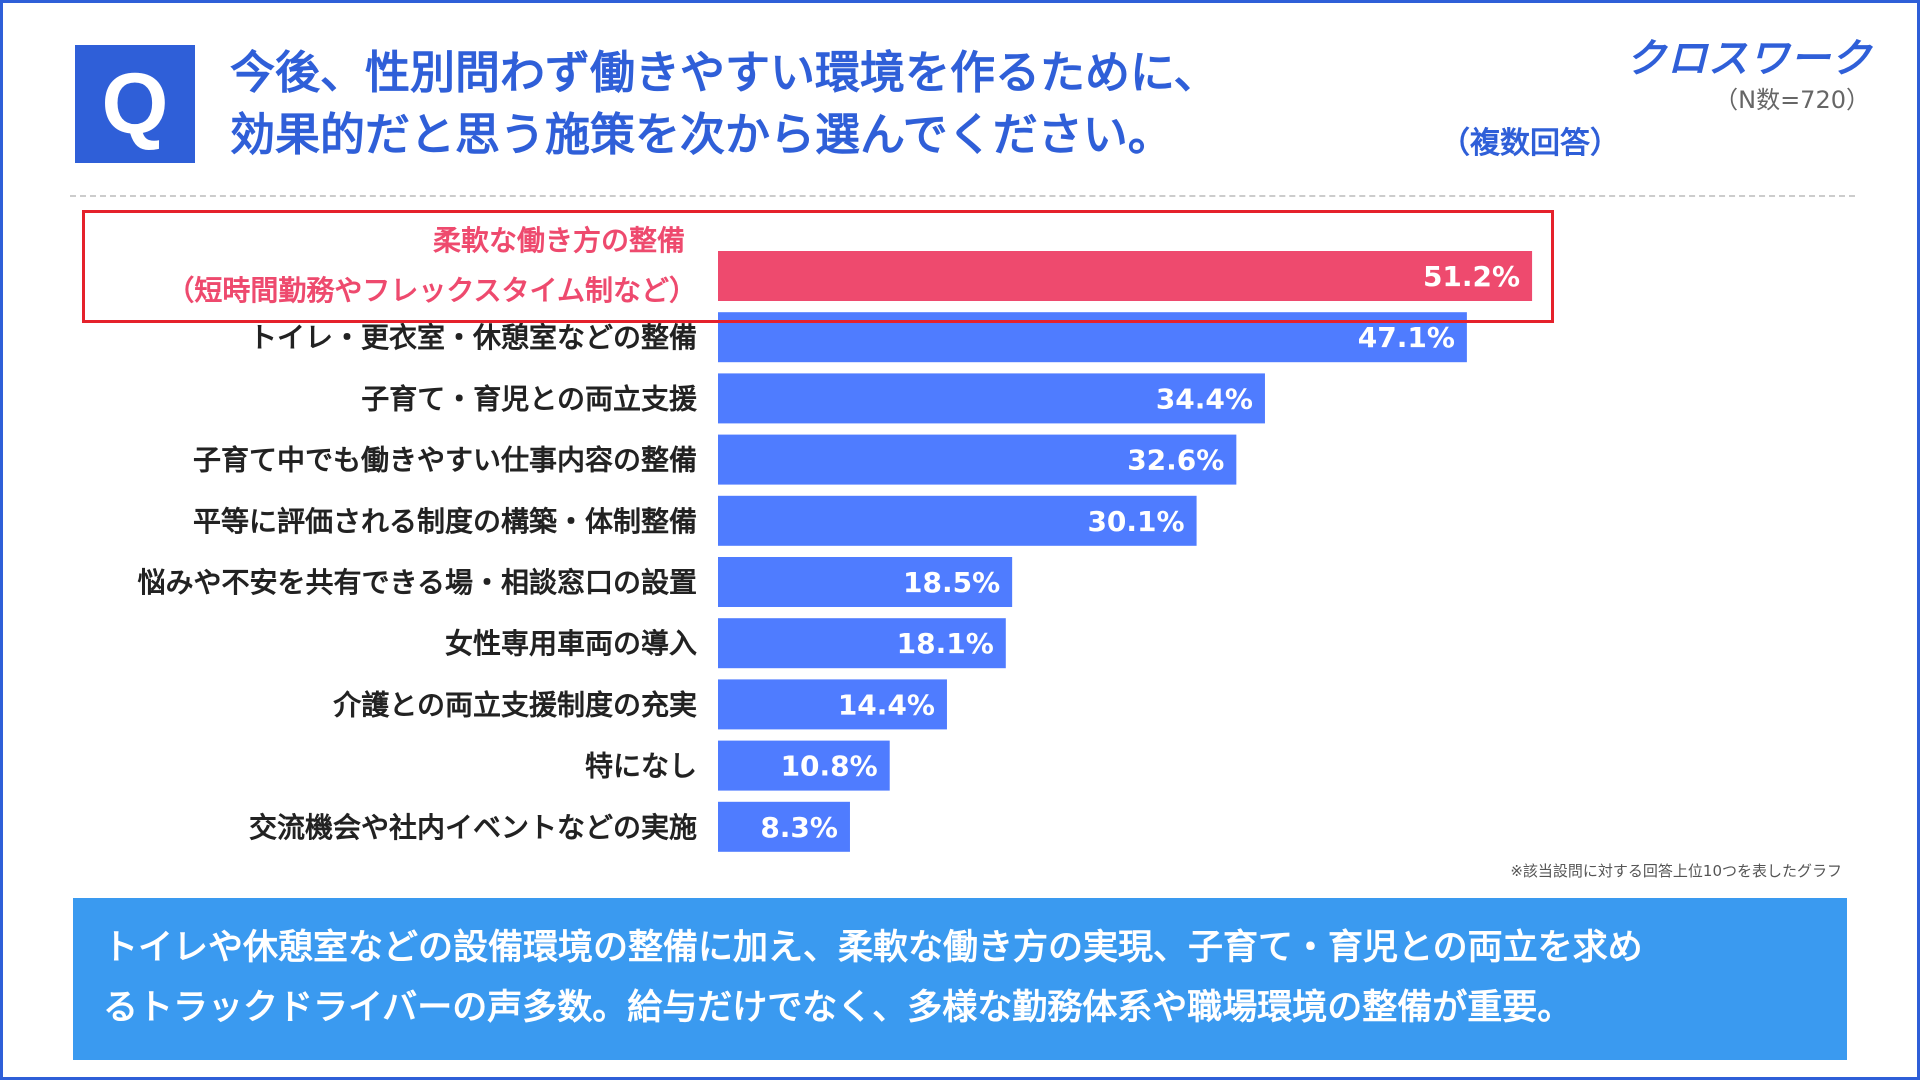 The image size is (1920, 1080). What do you see at coordinates (641, 766) in the screenshot?
I see `category-label-8: 特になし` at bounding box center [641, 766].